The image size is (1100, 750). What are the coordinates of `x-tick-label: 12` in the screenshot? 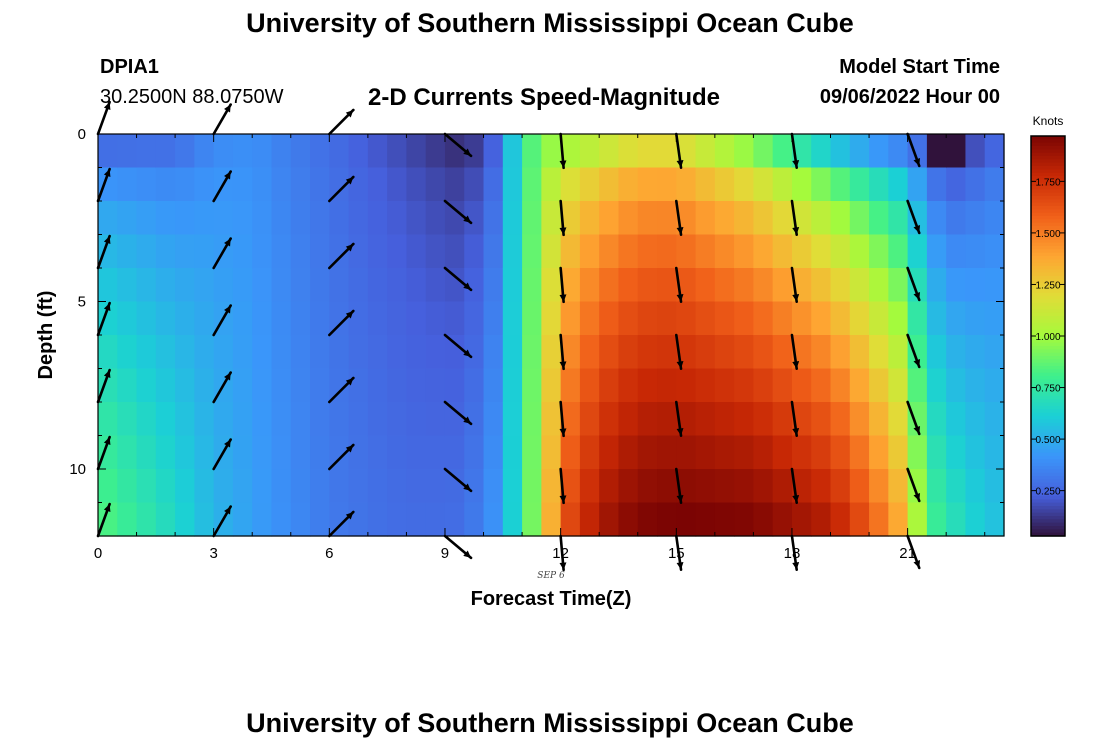 It's located at (560, 553).